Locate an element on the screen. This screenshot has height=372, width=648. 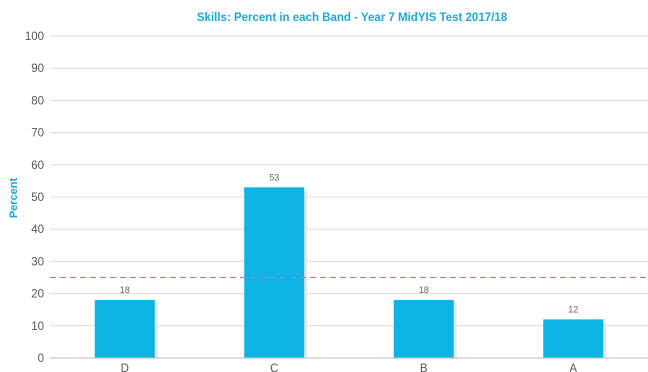
y-tick-label: 20 is located at coordinates (37, 295).